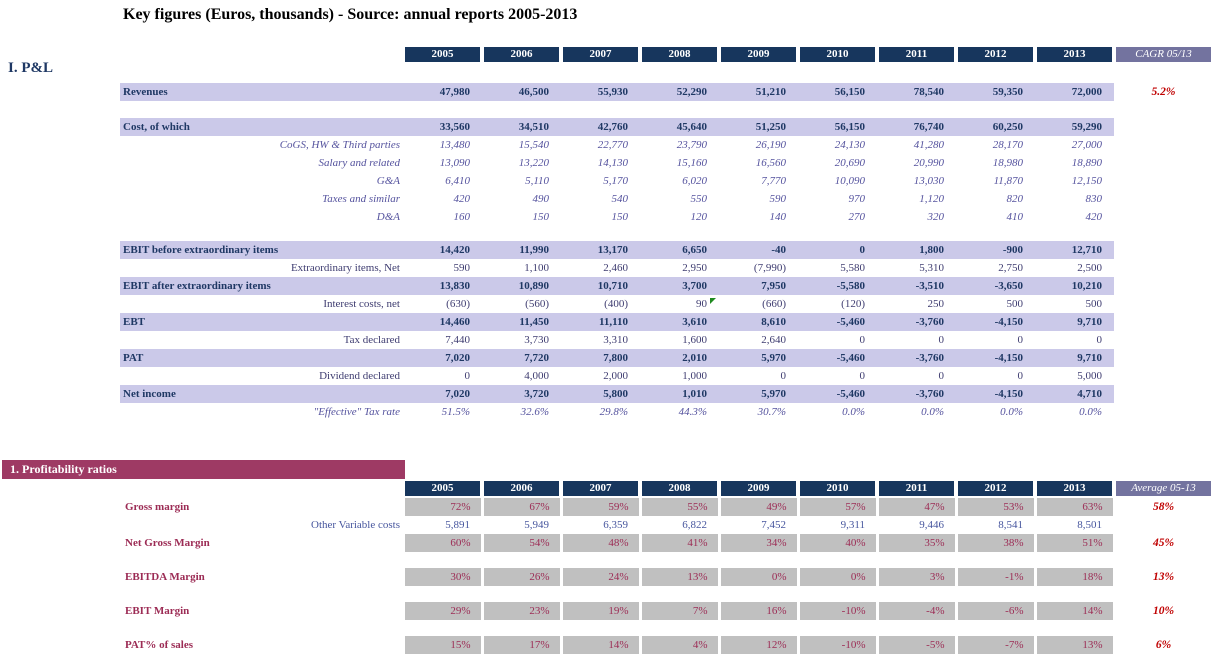  What do you see at coordinates (612, 127) in the screenshot?
I see `cell-cost-of-which-2007: 42,760` at bounding box center [612, 127].